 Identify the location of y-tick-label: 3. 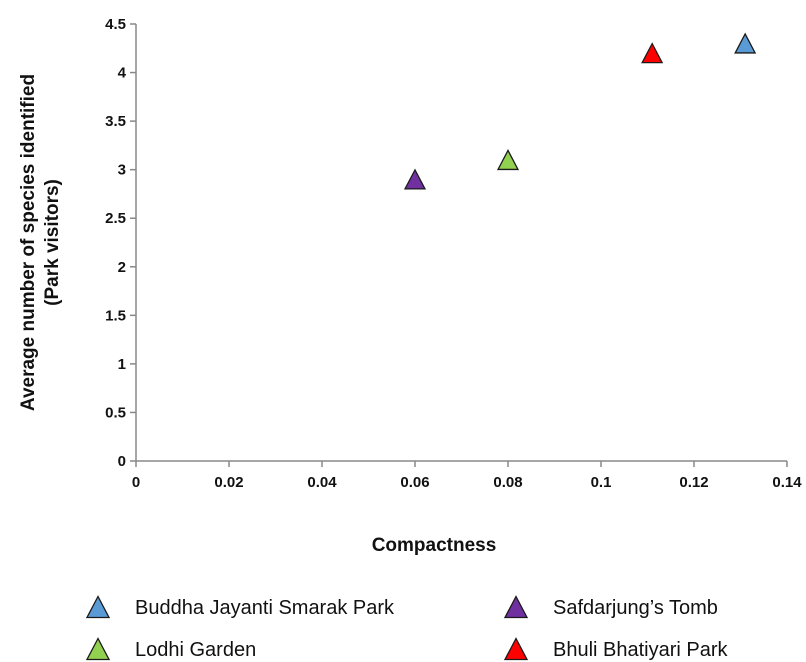
(122, 170).